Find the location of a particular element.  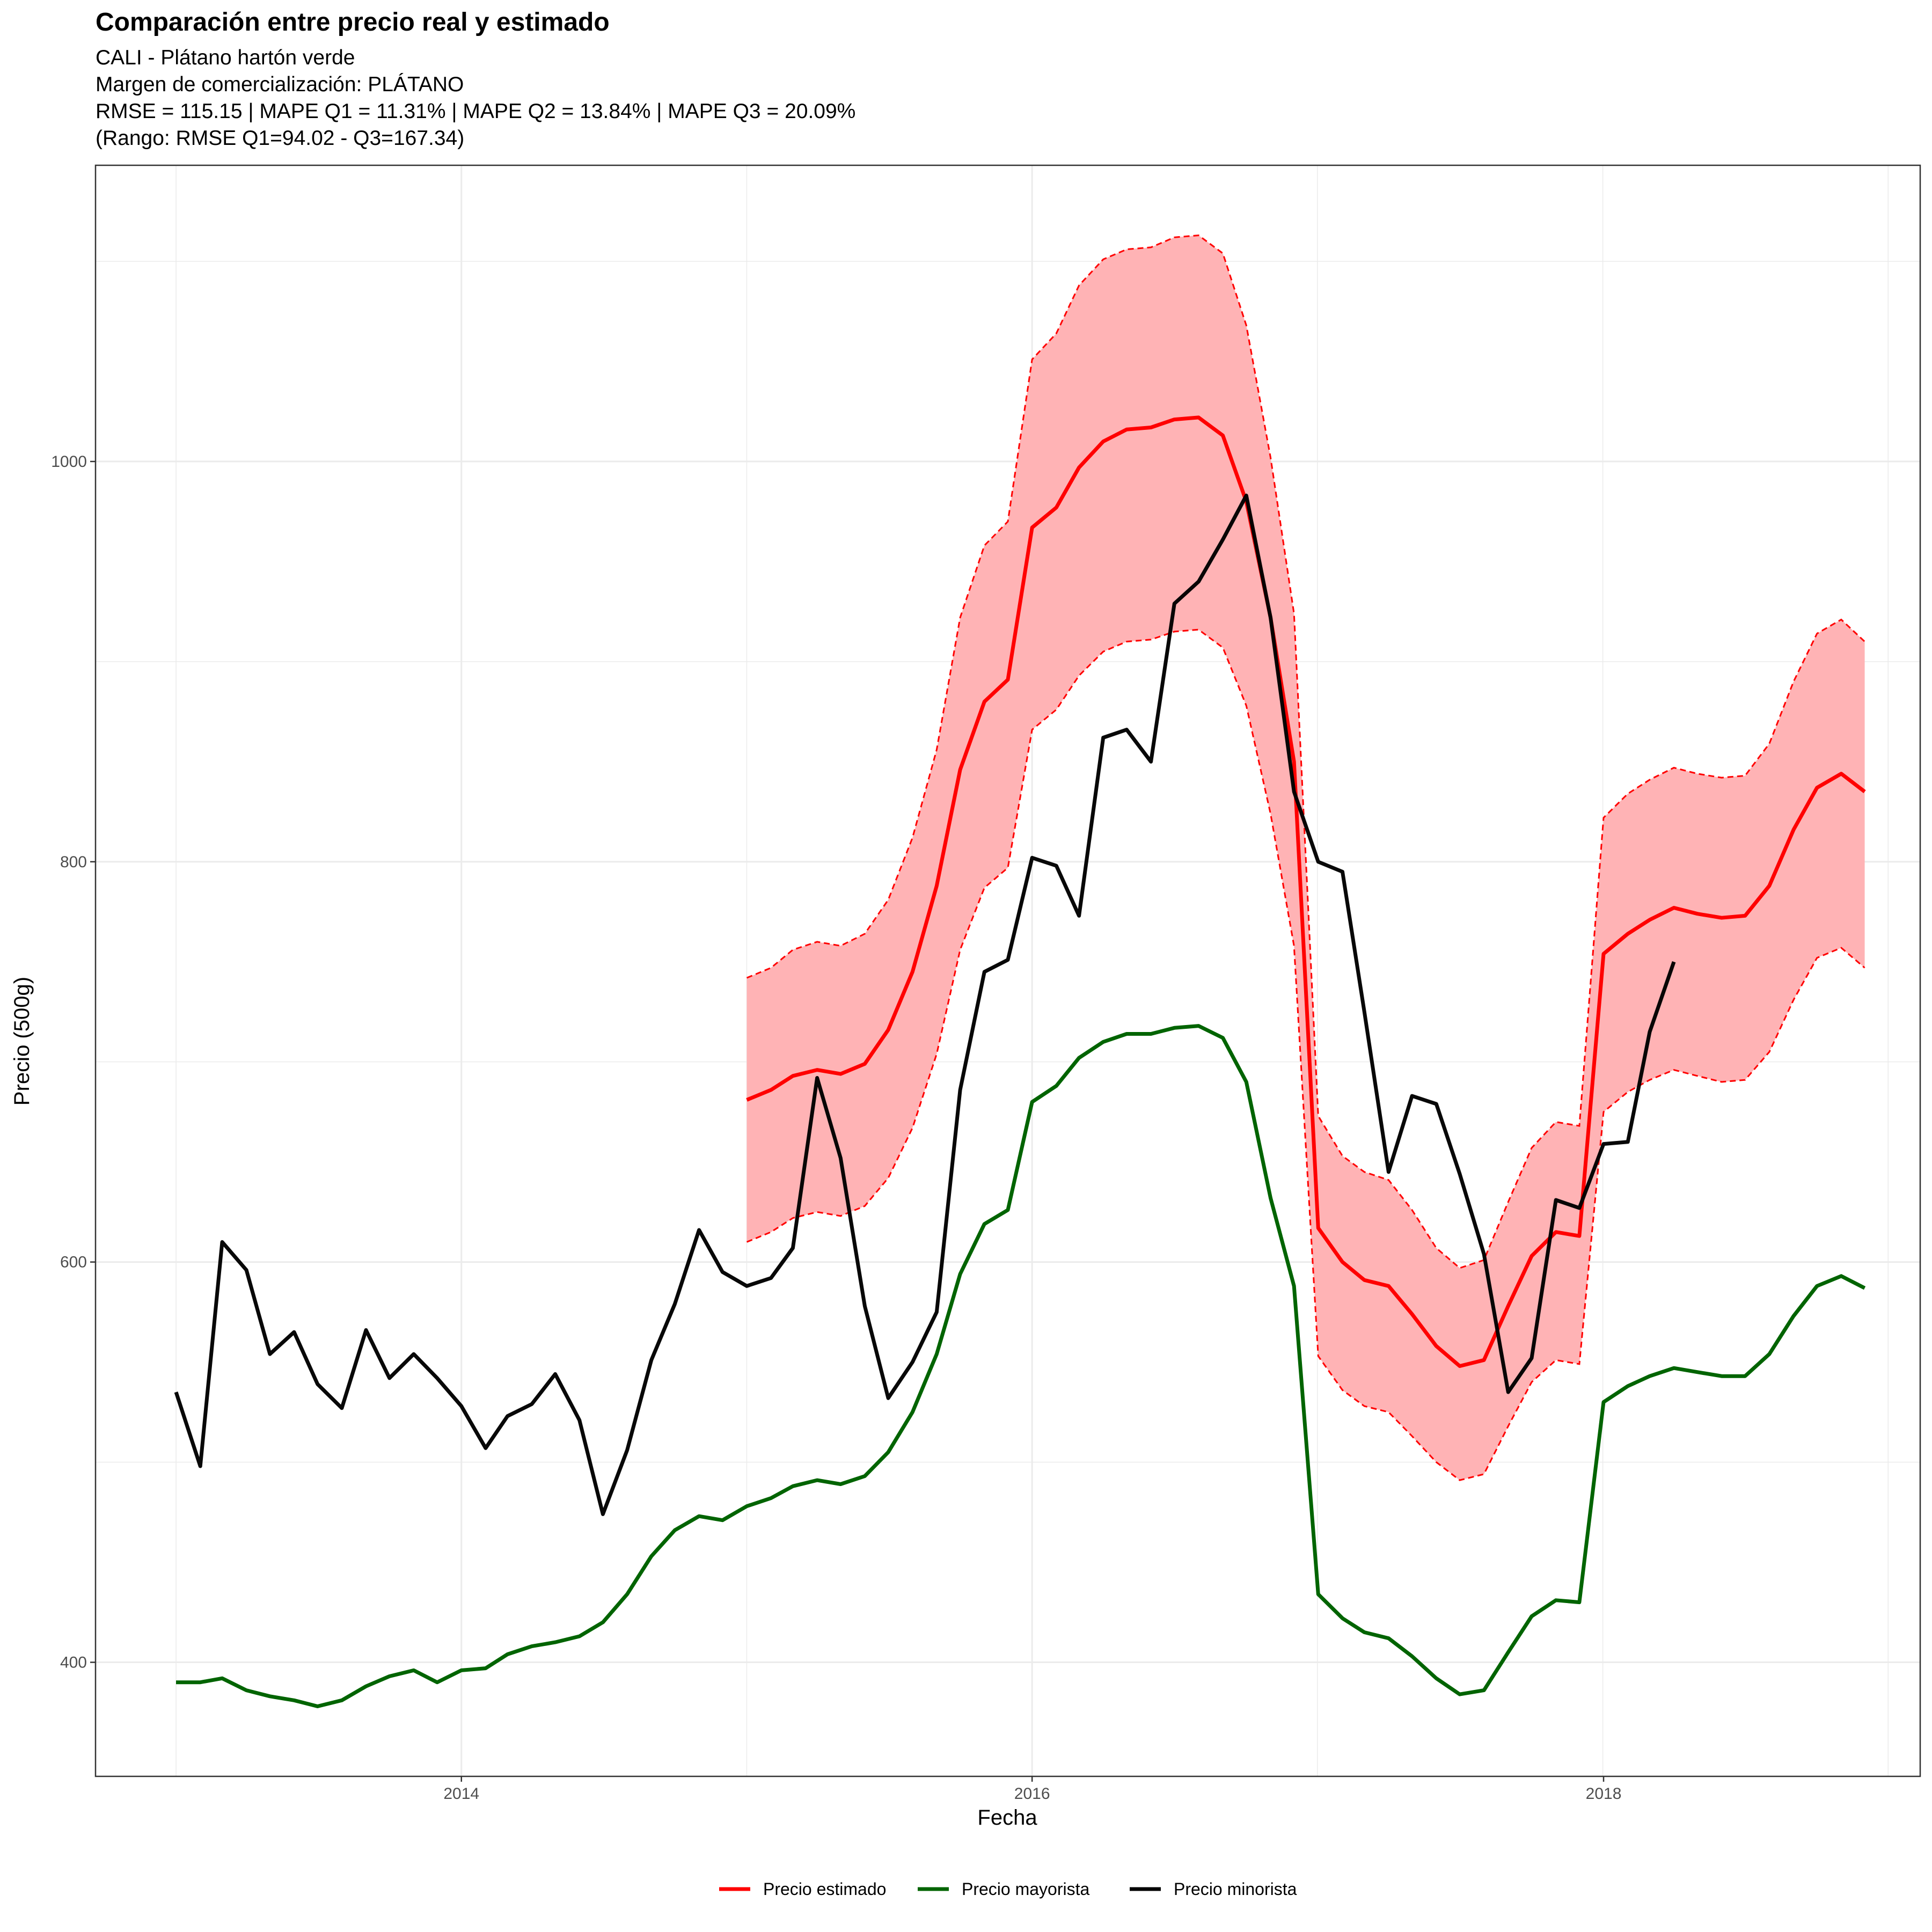

x-tick-label: 2016 is located at coordinates (1032, 1794).